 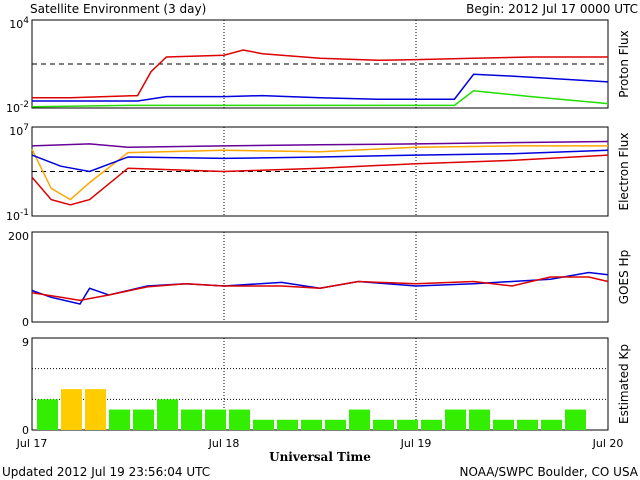 I want to click on xtick-jul20: Jul 20, so click(x=608, y=443).